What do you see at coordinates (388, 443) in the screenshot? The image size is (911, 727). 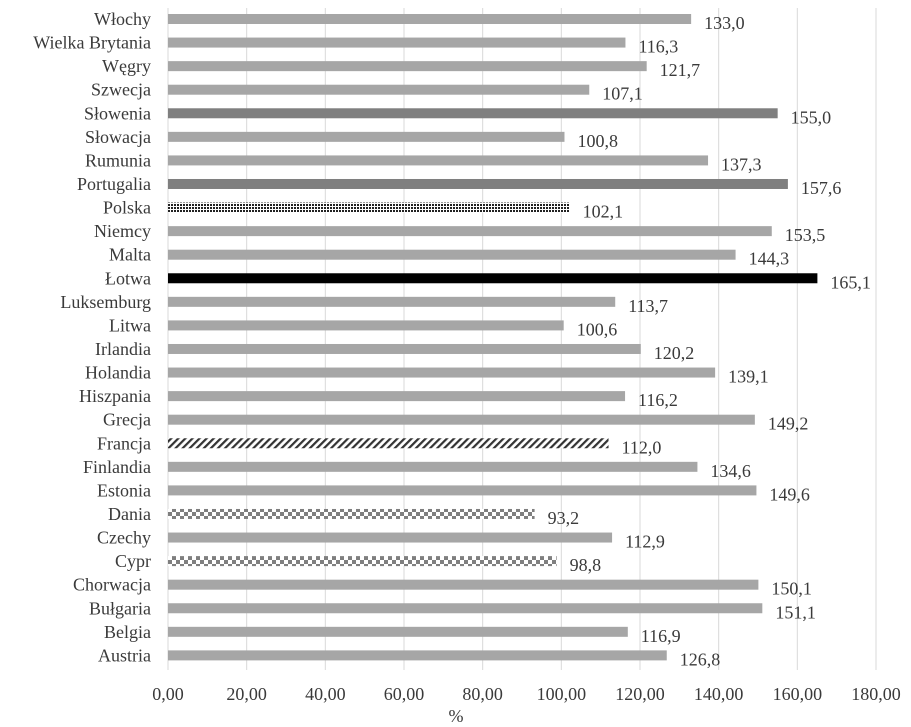 I see `bar-francja` at bounding box center [388, 443].